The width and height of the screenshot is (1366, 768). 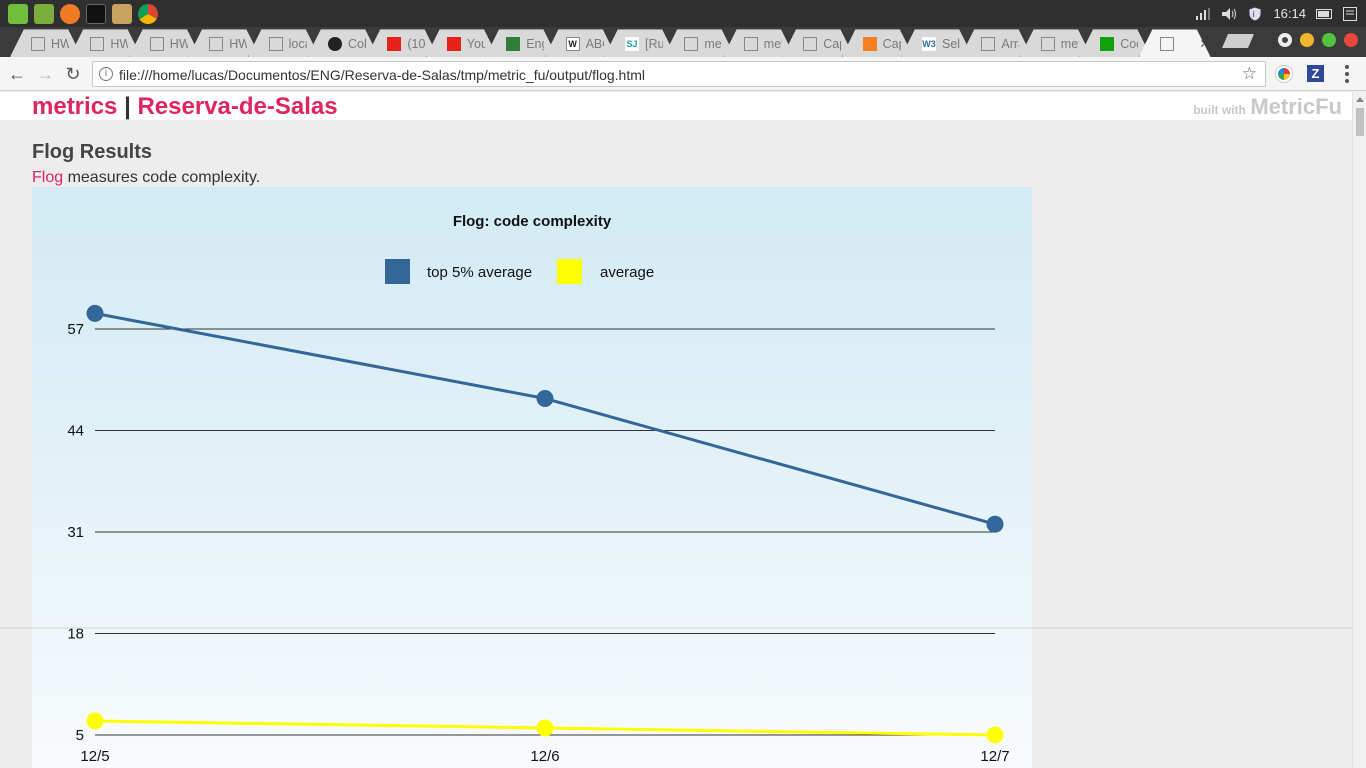 I want to click on tab-10: SJ [Rul, so click(x=640, y=43).